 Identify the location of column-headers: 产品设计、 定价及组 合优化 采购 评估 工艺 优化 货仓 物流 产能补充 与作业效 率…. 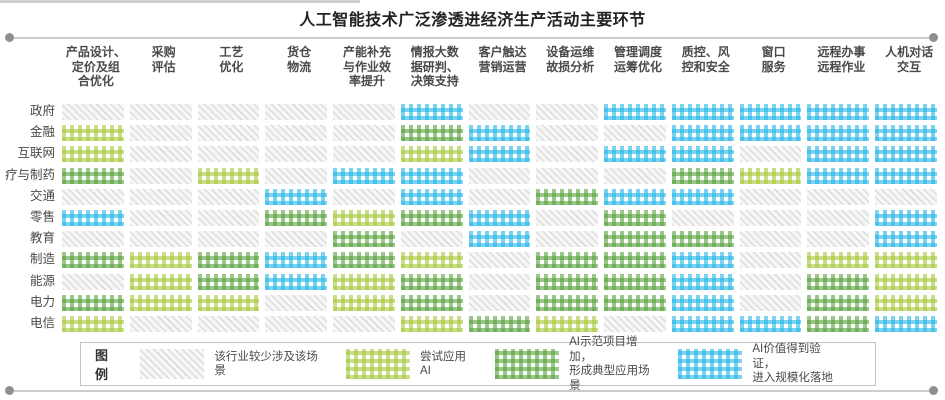
(502, 67).